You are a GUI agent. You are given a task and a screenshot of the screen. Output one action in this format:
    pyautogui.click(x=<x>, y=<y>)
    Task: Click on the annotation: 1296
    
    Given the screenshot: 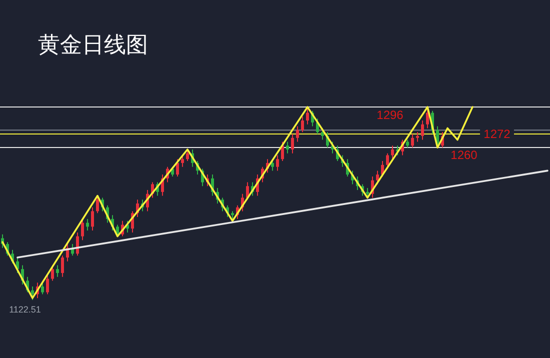 What is the action you would take?
    pyautogui.click(x=390, y=115)
    